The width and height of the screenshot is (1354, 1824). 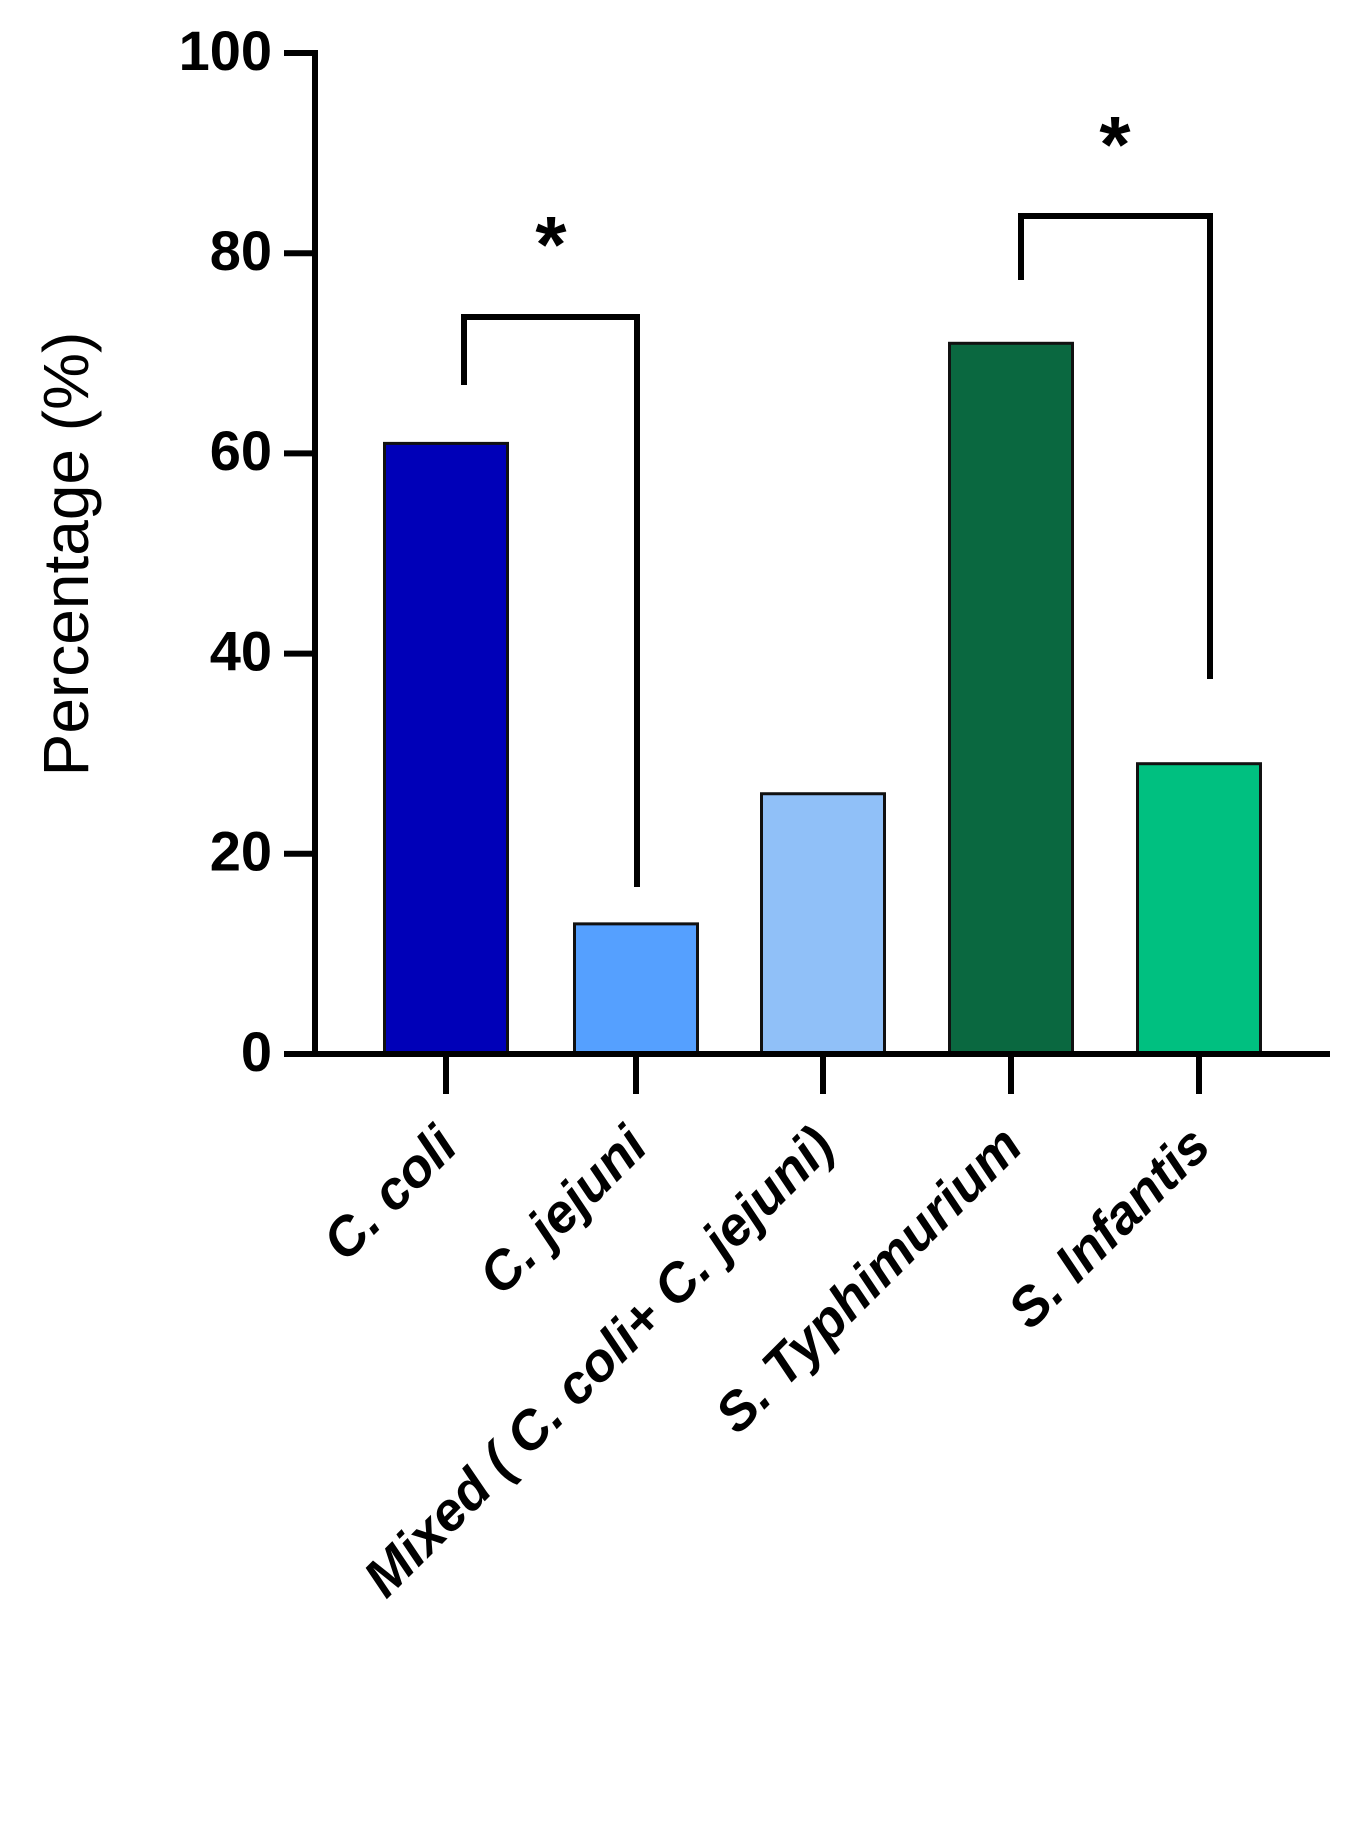 I want to click on y-tick-label: 100, so click(x=225, y=50).